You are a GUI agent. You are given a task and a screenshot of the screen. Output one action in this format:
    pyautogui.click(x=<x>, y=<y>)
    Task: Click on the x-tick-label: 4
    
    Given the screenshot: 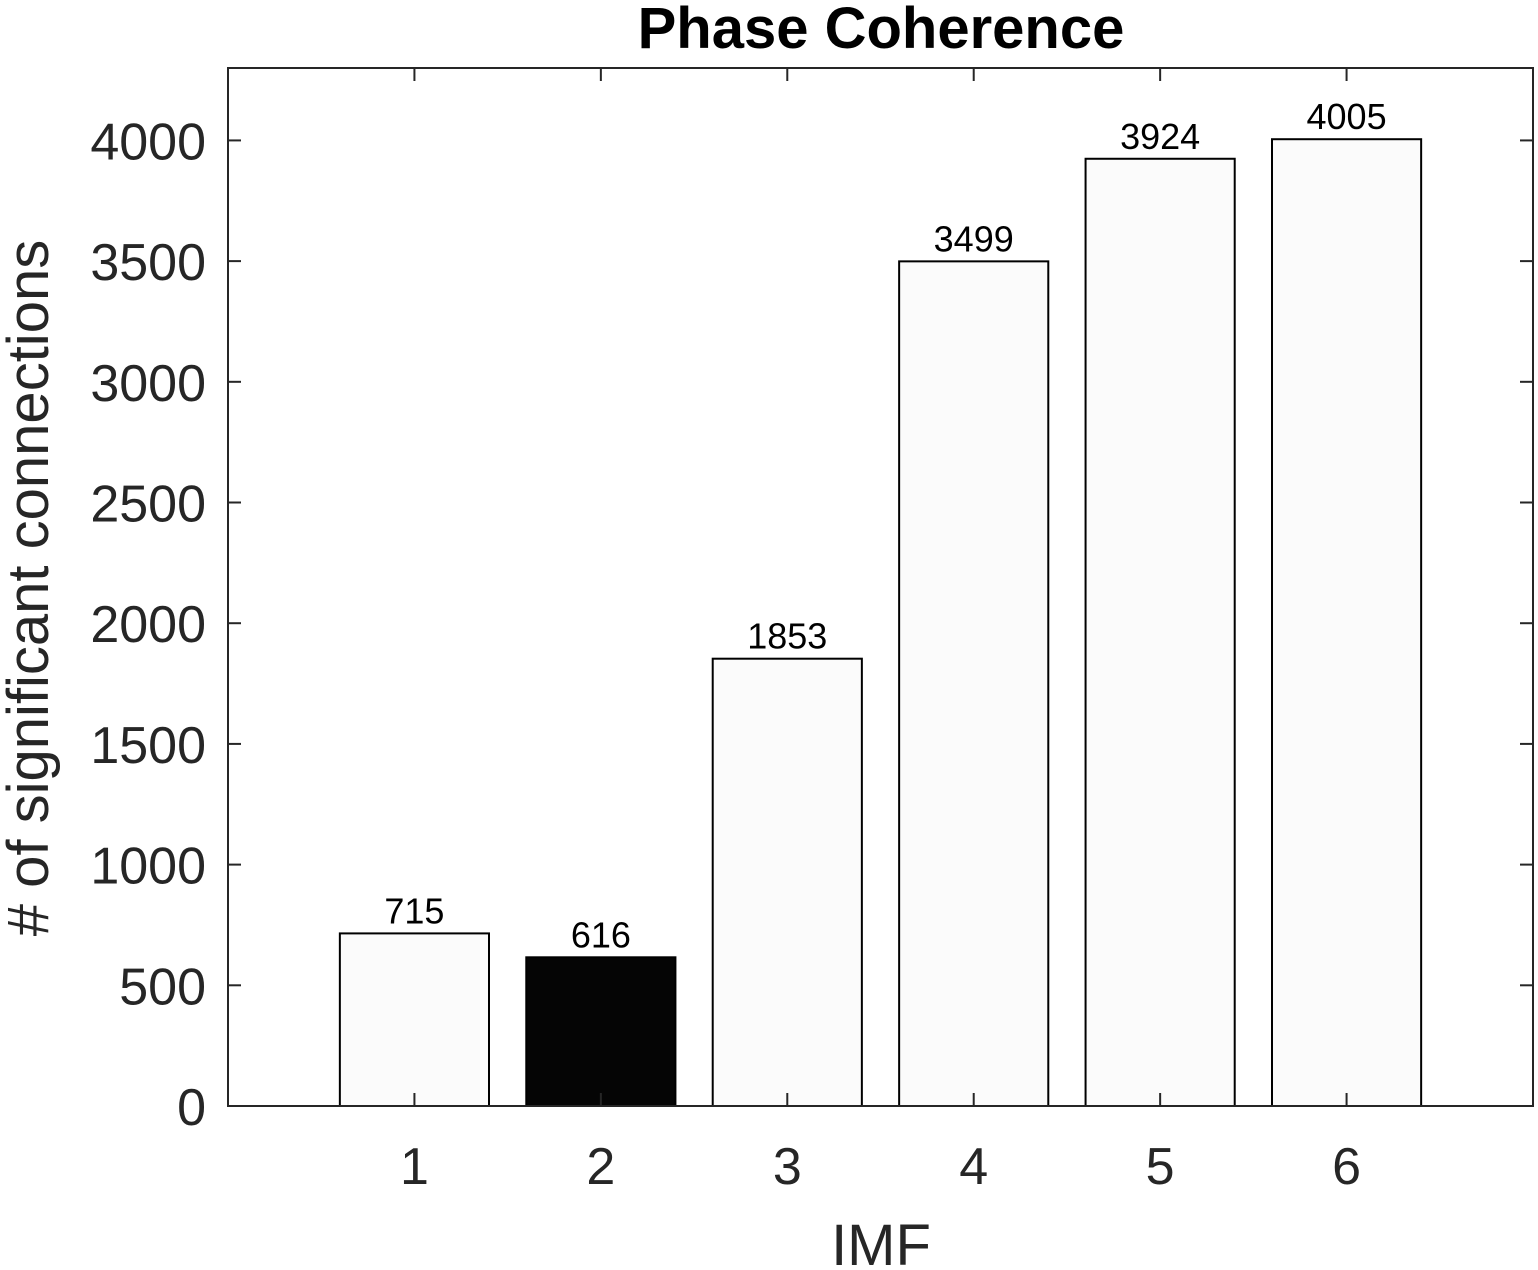 What is the action you would take?
    pyautogui.click(x=973, y=1167)
    